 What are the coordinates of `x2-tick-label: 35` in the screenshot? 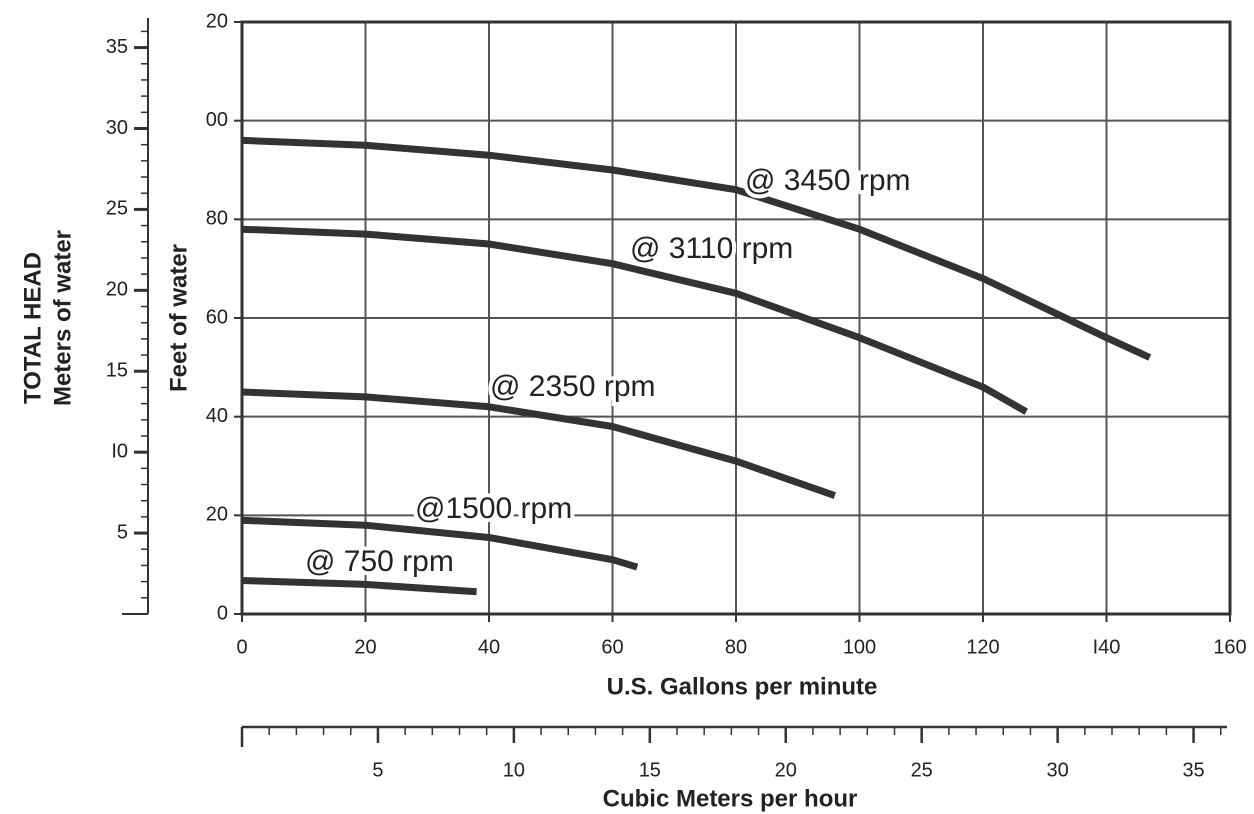 It's located at (1193, 770).